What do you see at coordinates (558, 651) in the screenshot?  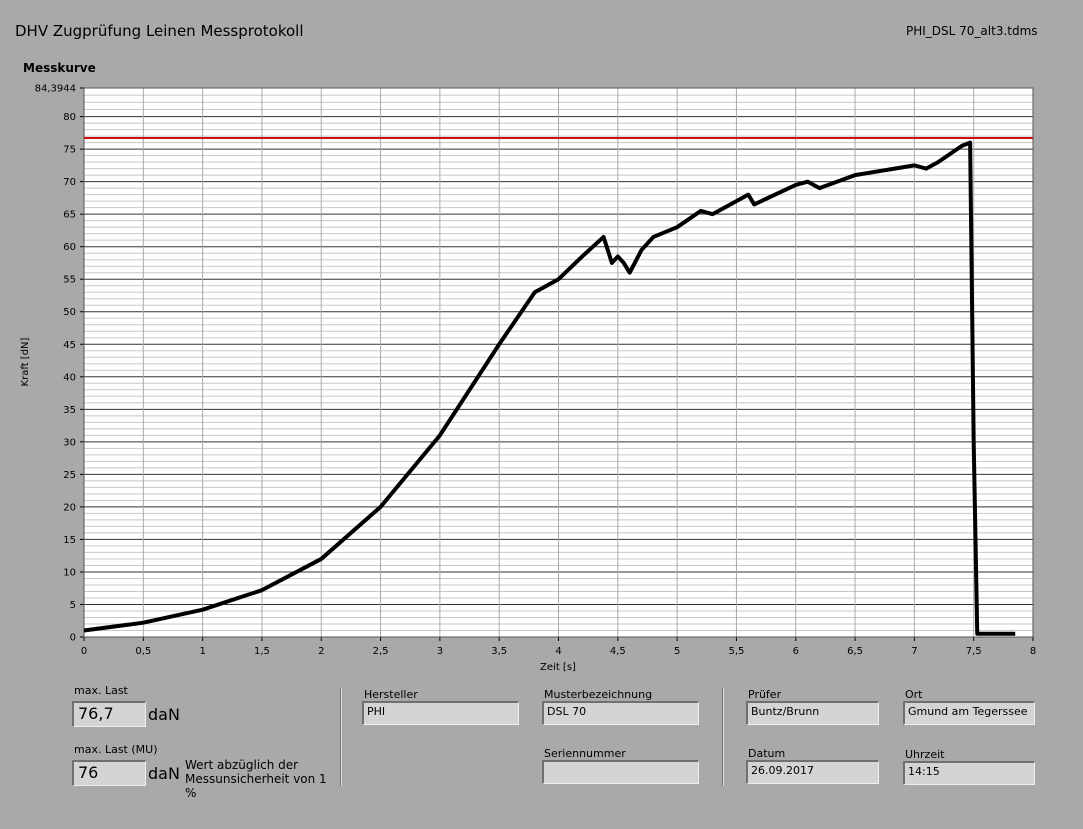 I see `x-tick-label: 4` at bounding box center [558, 651].